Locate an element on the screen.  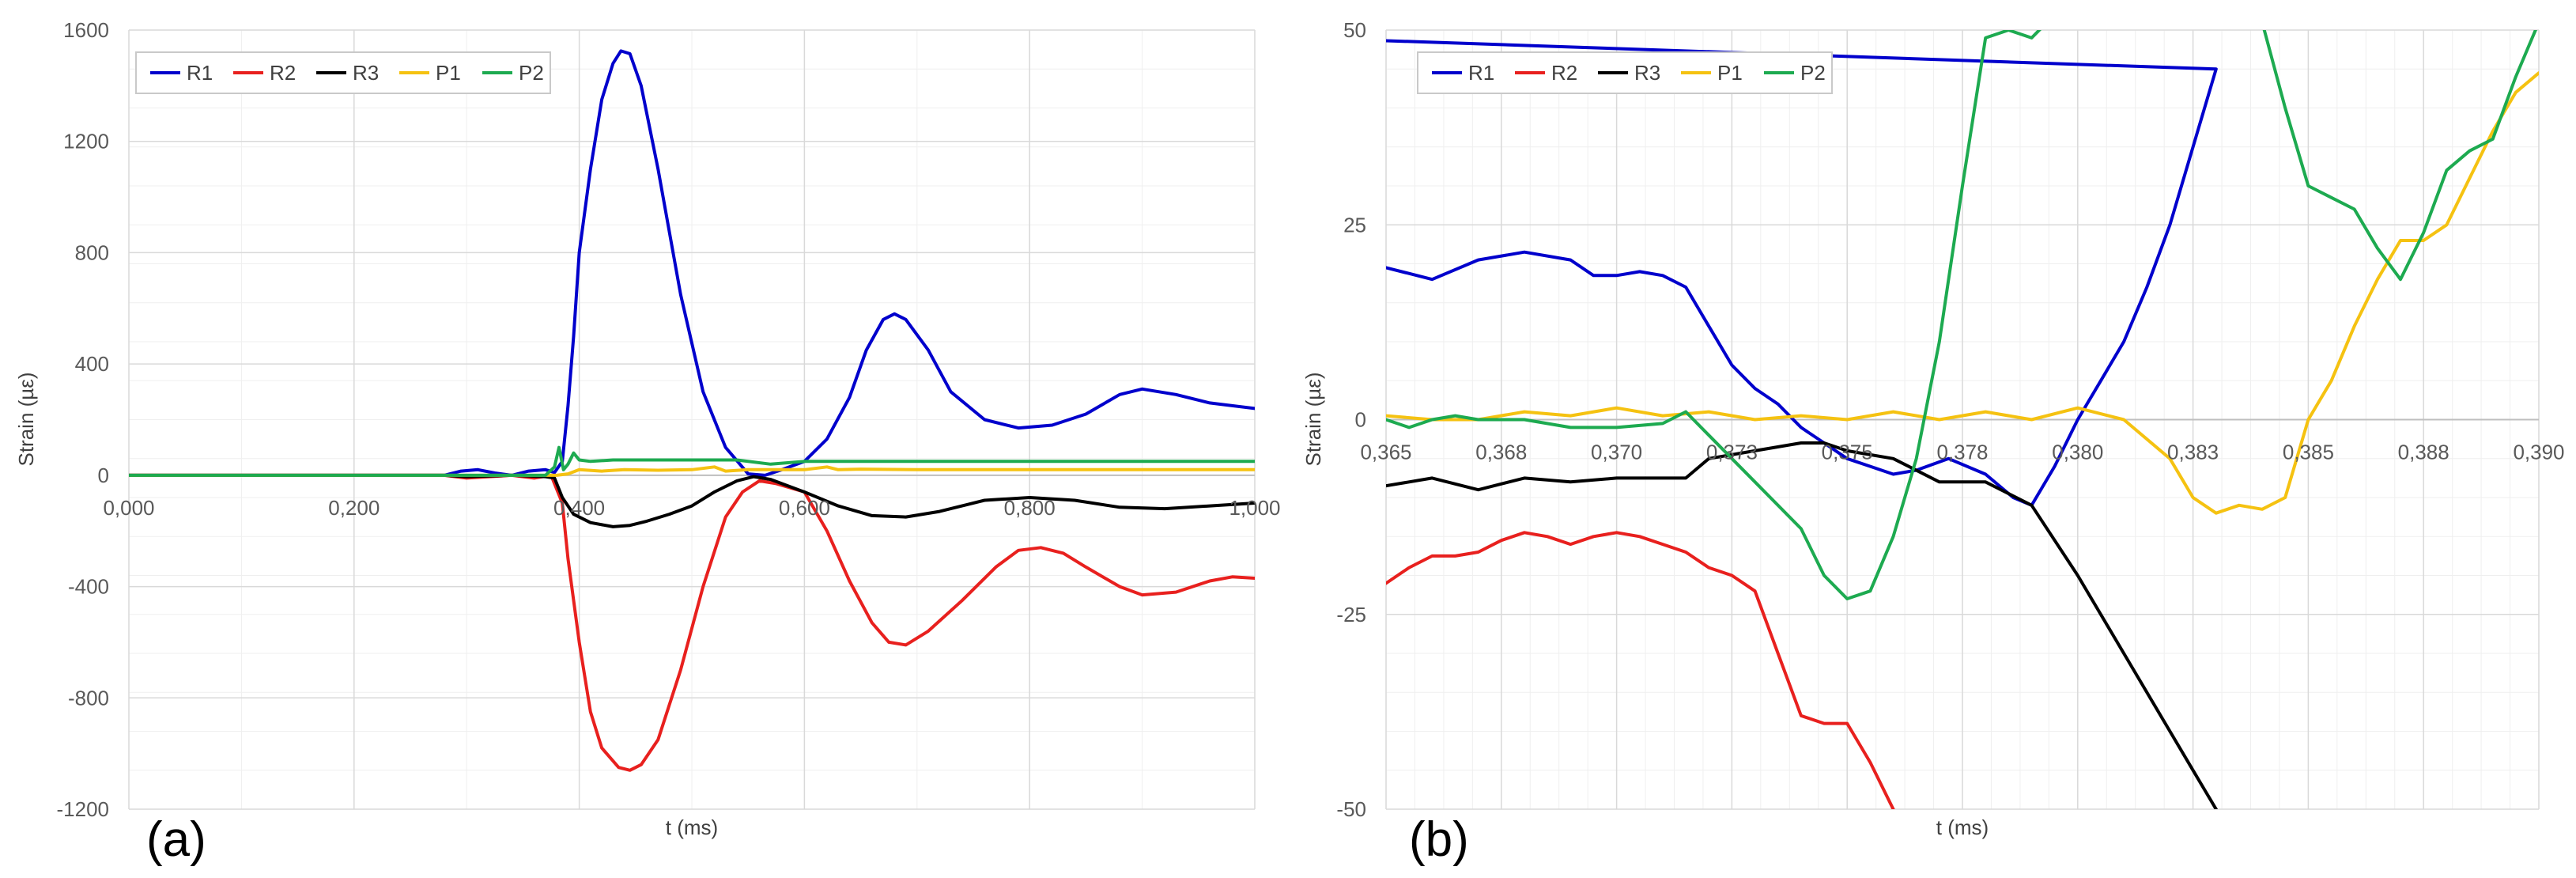
y-tick-label: 50 is located at coordinates (1354, 30).